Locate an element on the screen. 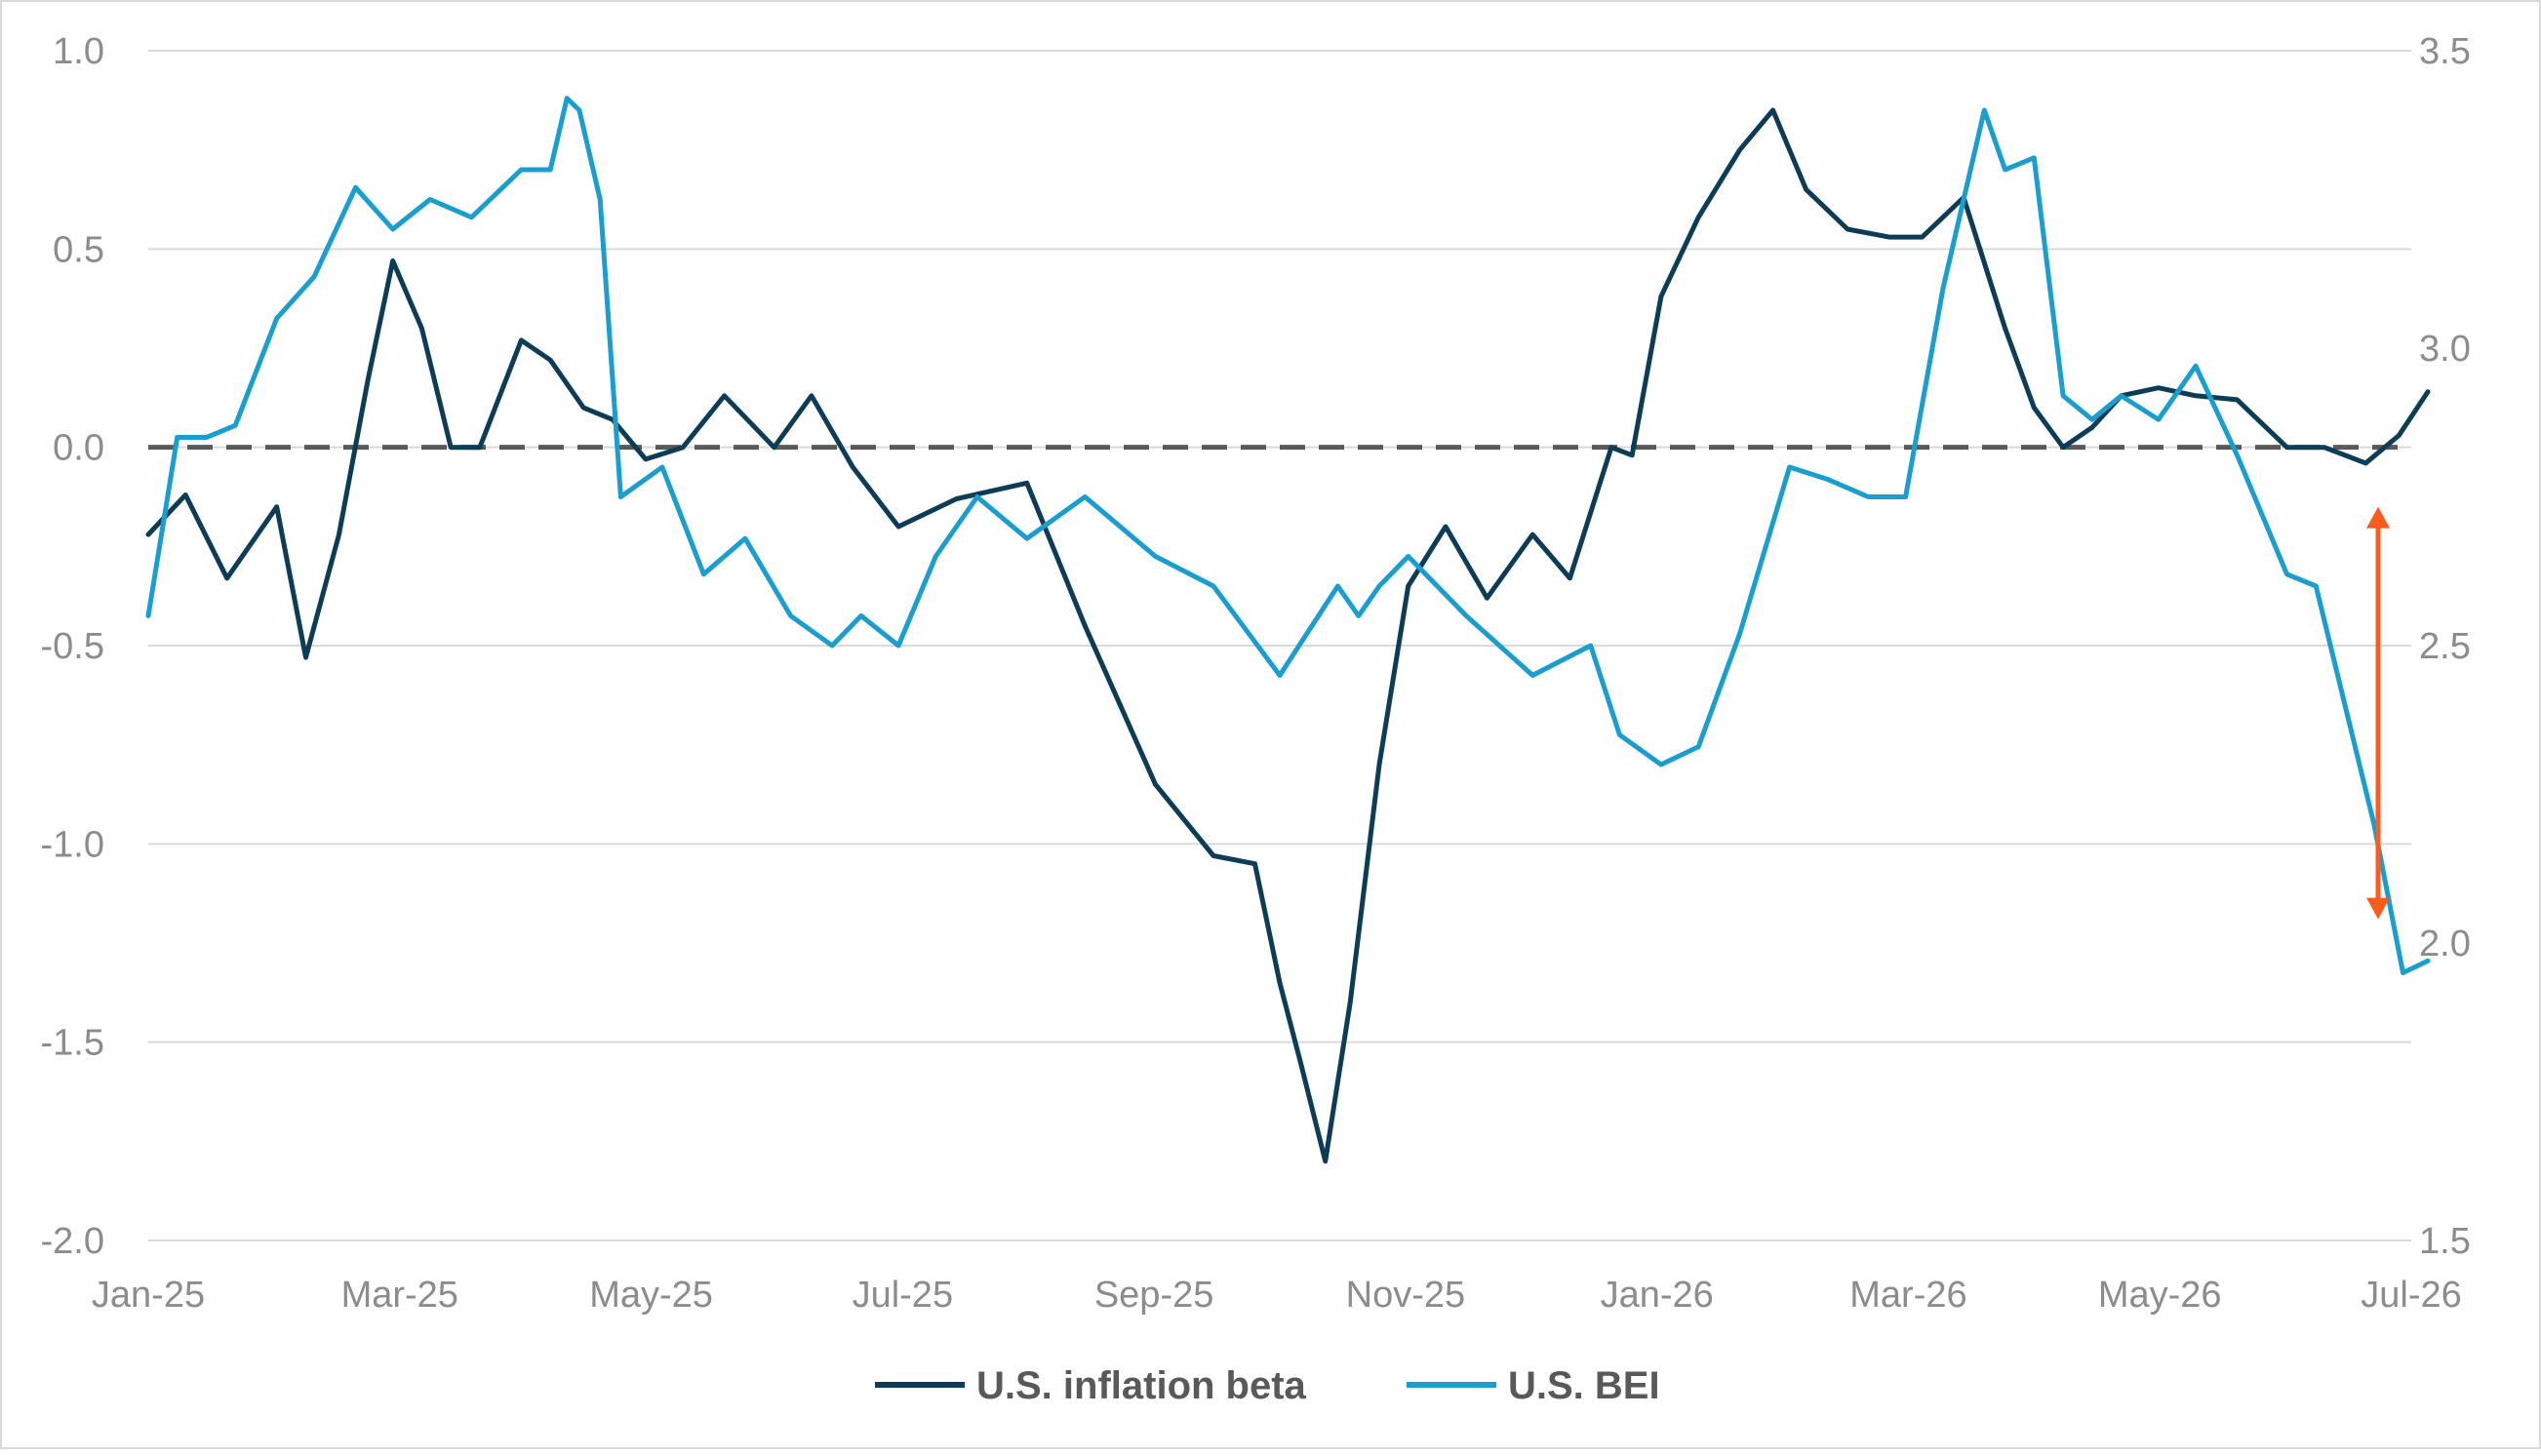  left-axis-tick-label: -2.0 is located at coordinates (73, 1241).